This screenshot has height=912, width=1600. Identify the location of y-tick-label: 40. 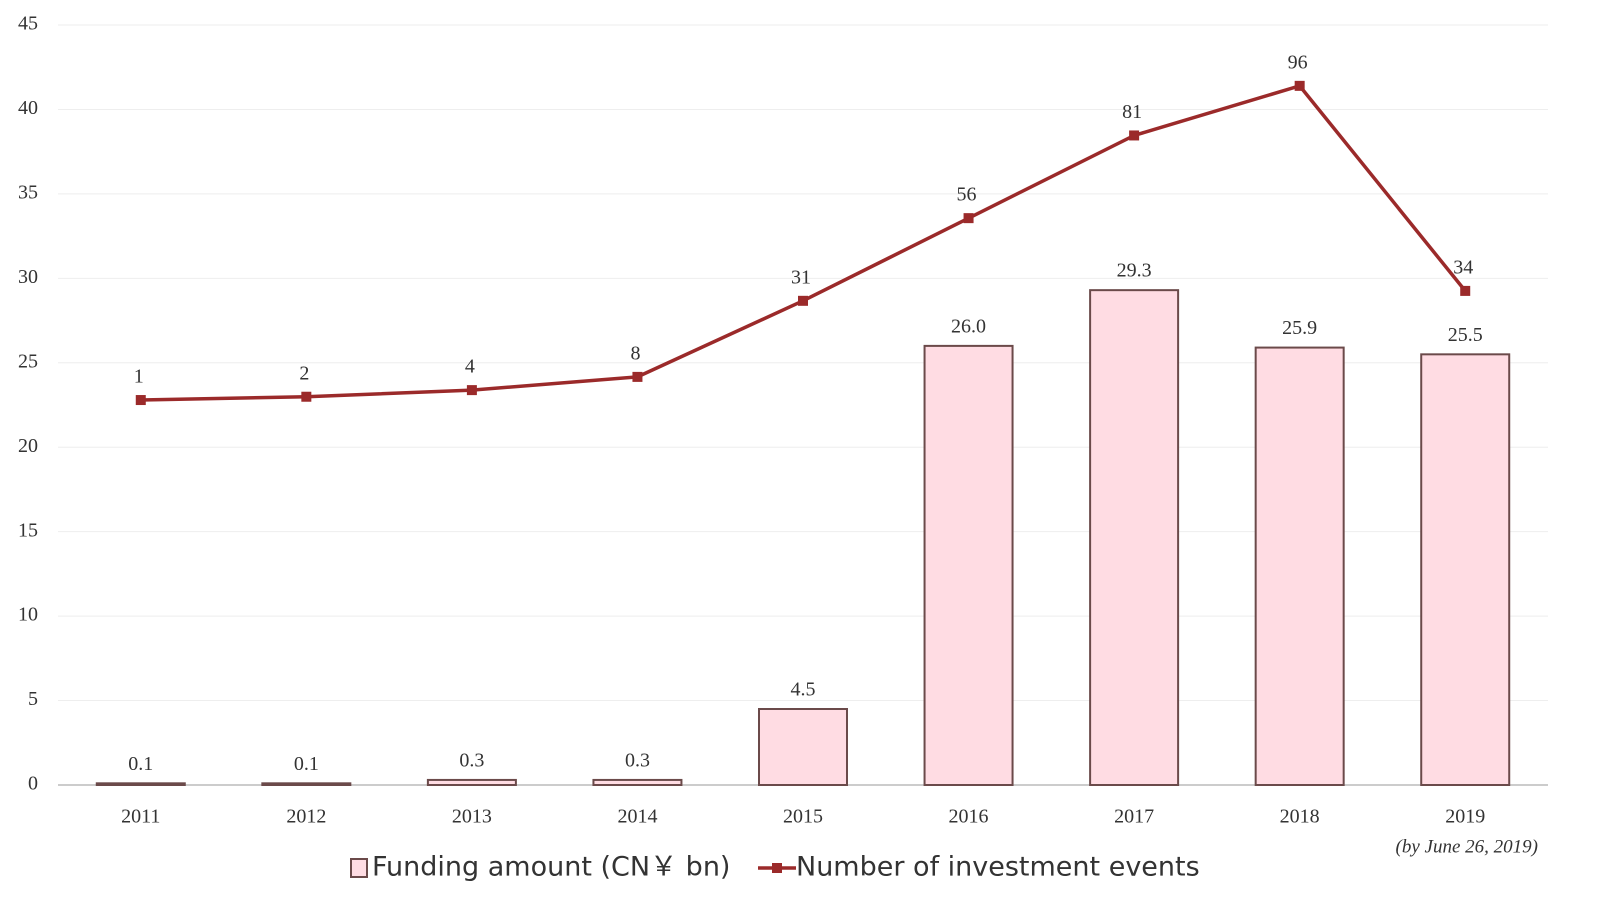
(28, 108).